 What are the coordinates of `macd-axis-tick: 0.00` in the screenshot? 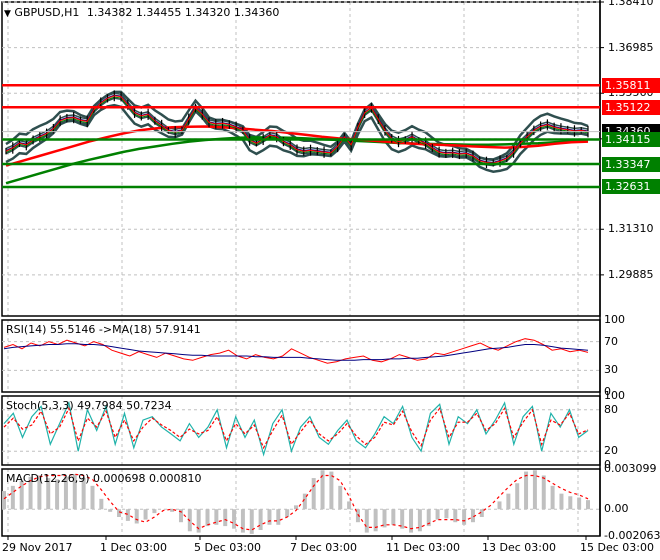 It's located at (616, 509).